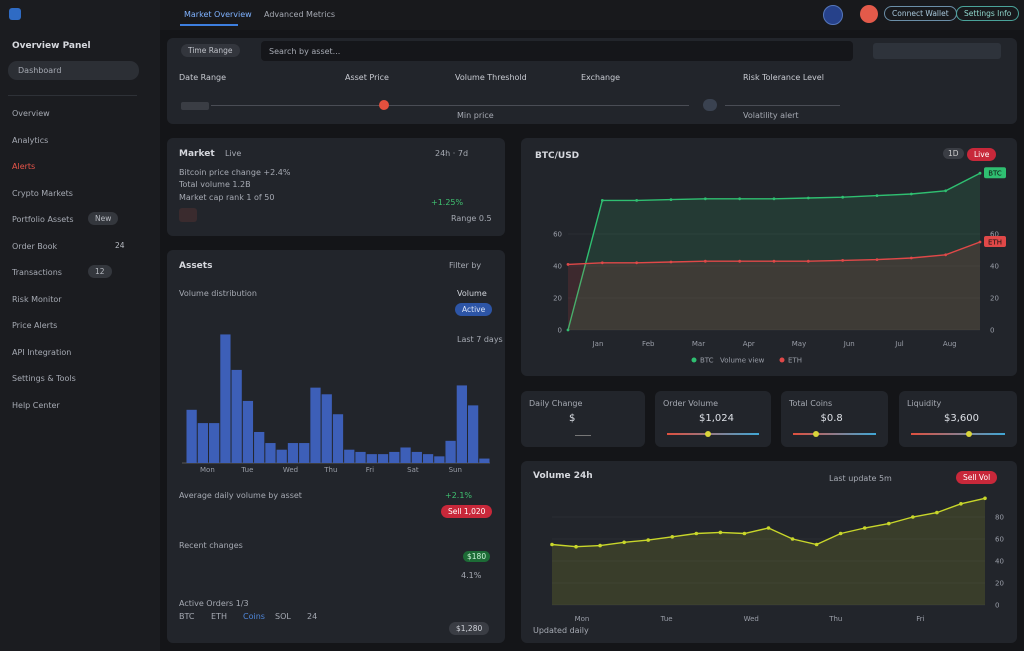 The image size is (1024, 651). I want to click on button: Active, so click(474, 309).